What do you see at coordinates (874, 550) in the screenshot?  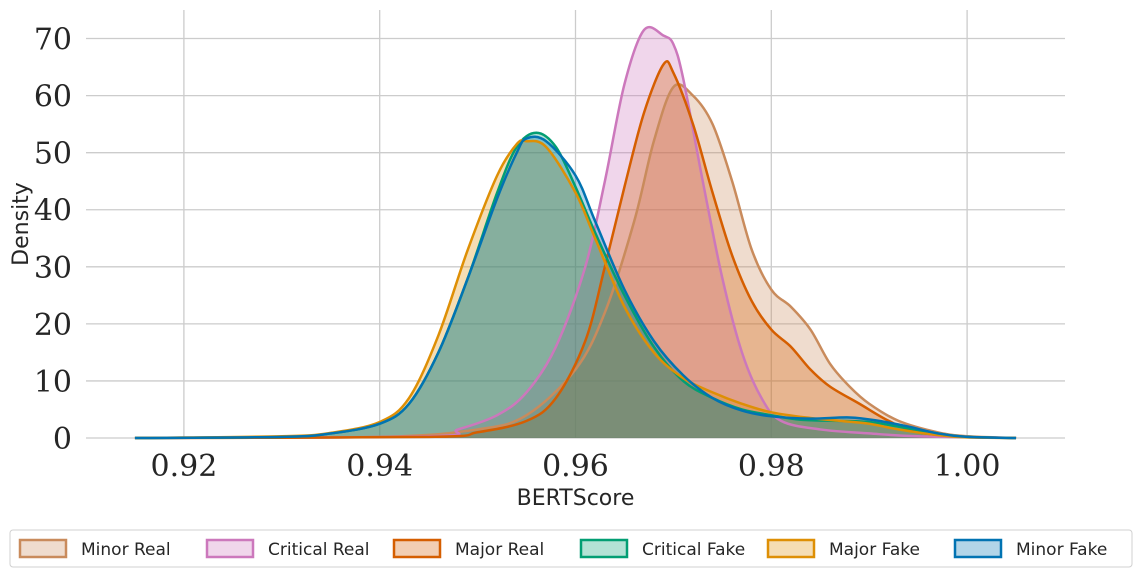 I see `legend-label: Major Fake` at bounding box center [874, 550].